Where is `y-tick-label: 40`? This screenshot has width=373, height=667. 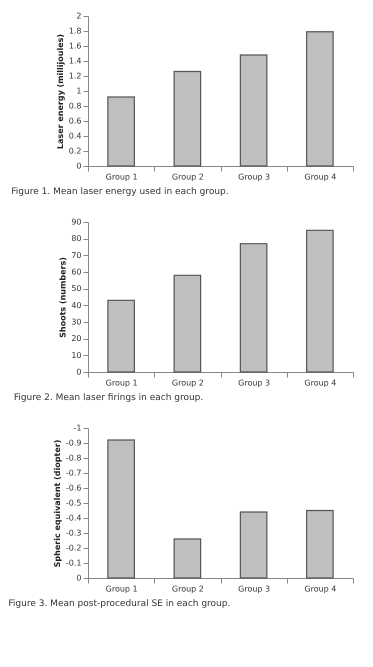
y-tick-label: 40 is located at coordinates (76, 305).